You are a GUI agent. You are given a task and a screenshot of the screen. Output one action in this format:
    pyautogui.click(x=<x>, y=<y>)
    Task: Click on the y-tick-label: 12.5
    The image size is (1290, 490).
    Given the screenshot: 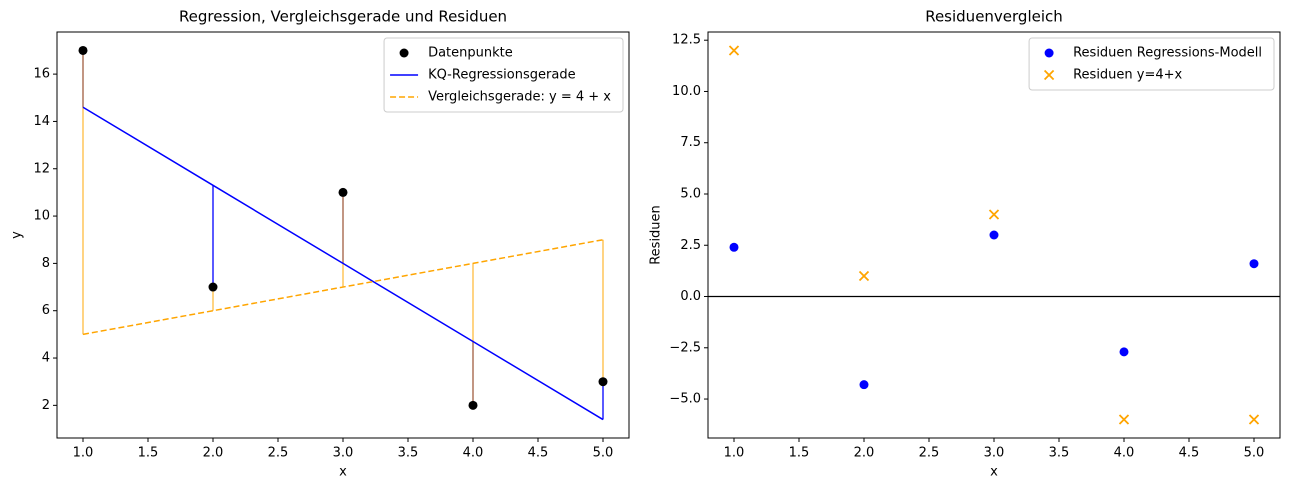 What is the action you would take?
    pyautogui.click(x=686, y=40)
    